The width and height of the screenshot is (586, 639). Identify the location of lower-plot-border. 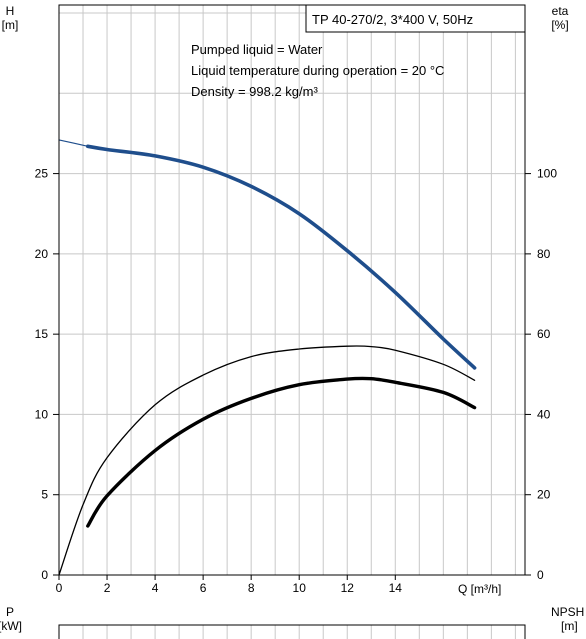
(292, 631).